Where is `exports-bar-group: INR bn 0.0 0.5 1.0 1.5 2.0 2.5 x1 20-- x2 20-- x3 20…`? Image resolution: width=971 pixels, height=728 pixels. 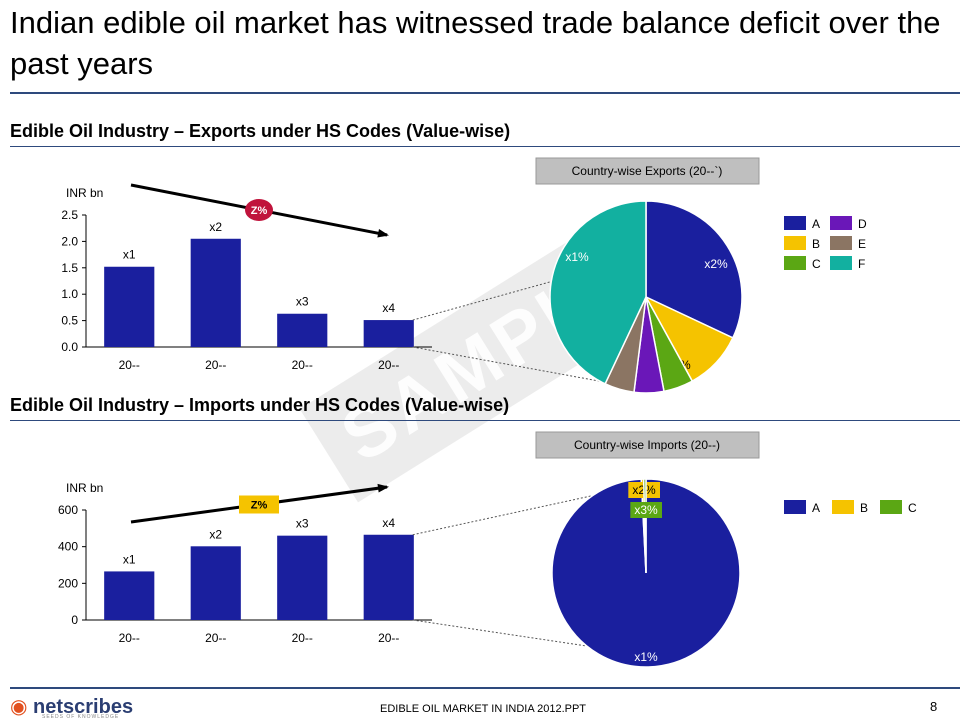
exports-bar-group: INR bn 0.0 0.5 1.0 1.5 2.0 2.5 x1 20-- x2 20-- x3 20… is located at coordinates (246, 277).